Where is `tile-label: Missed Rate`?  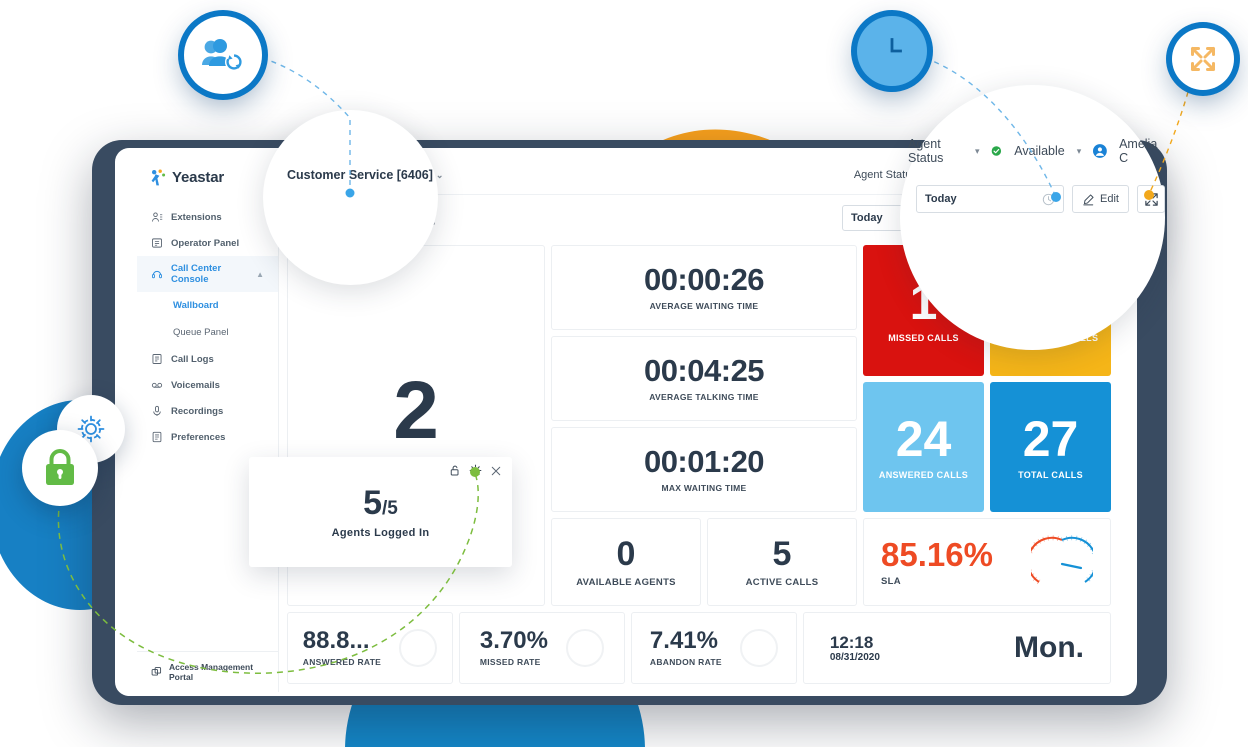 tile-label: Missed Rate is located at coordinates (510, 662).